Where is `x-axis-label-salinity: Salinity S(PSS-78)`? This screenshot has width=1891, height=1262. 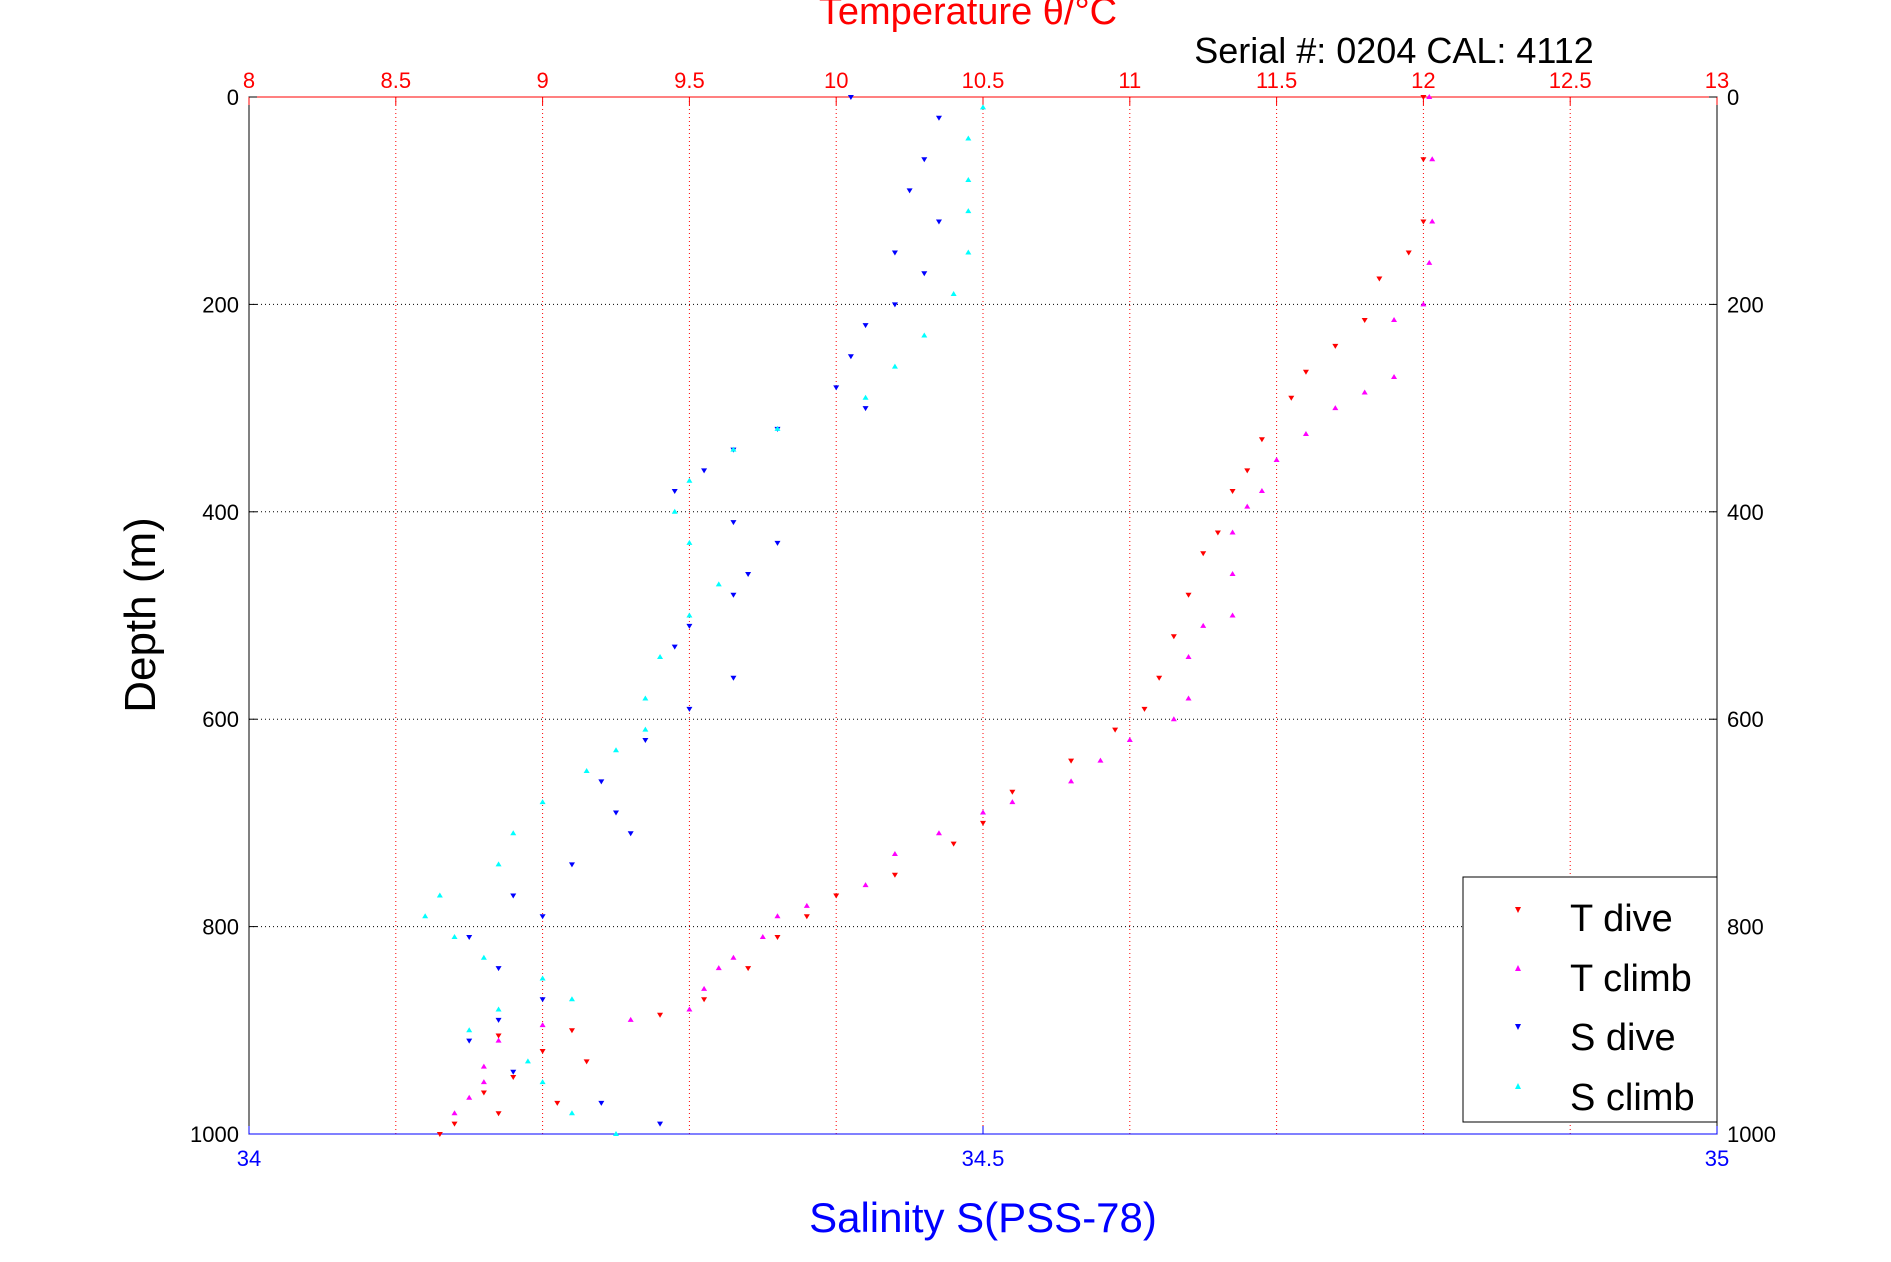 x-axis-label-salinity: Salinity S(PSS-78) is located at coordinates (983, 1217).